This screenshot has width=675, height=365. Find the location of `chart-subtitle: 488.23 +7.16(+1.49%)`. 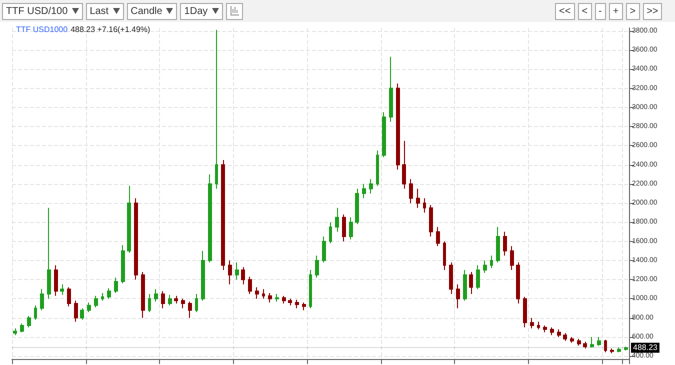

chart-subtitle: 488.23 +7.16(+1.49%) is located at coordinates (110, 29).